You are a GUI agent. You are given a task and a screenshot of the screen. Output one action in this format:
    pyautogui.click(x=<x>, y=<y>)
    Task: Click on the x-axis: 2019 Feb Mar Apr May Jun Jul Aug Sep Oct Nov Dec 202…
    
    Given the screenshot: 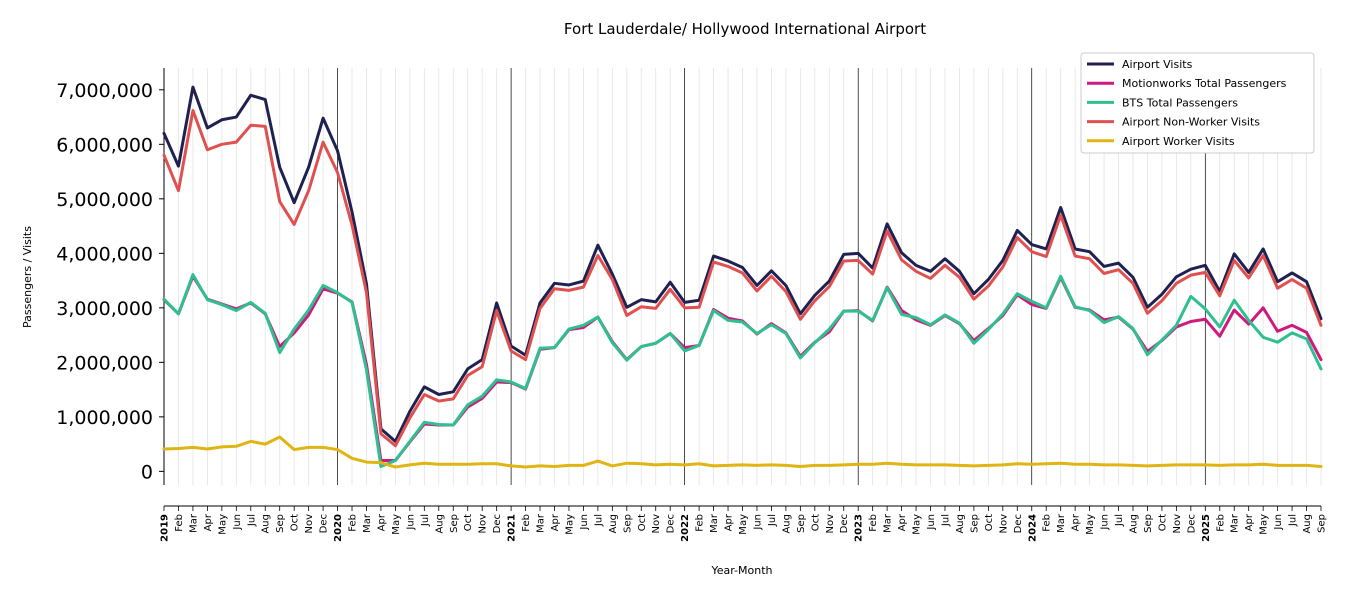 What is the action you would take?
    pyautogui.click(x=744, y=523)
    